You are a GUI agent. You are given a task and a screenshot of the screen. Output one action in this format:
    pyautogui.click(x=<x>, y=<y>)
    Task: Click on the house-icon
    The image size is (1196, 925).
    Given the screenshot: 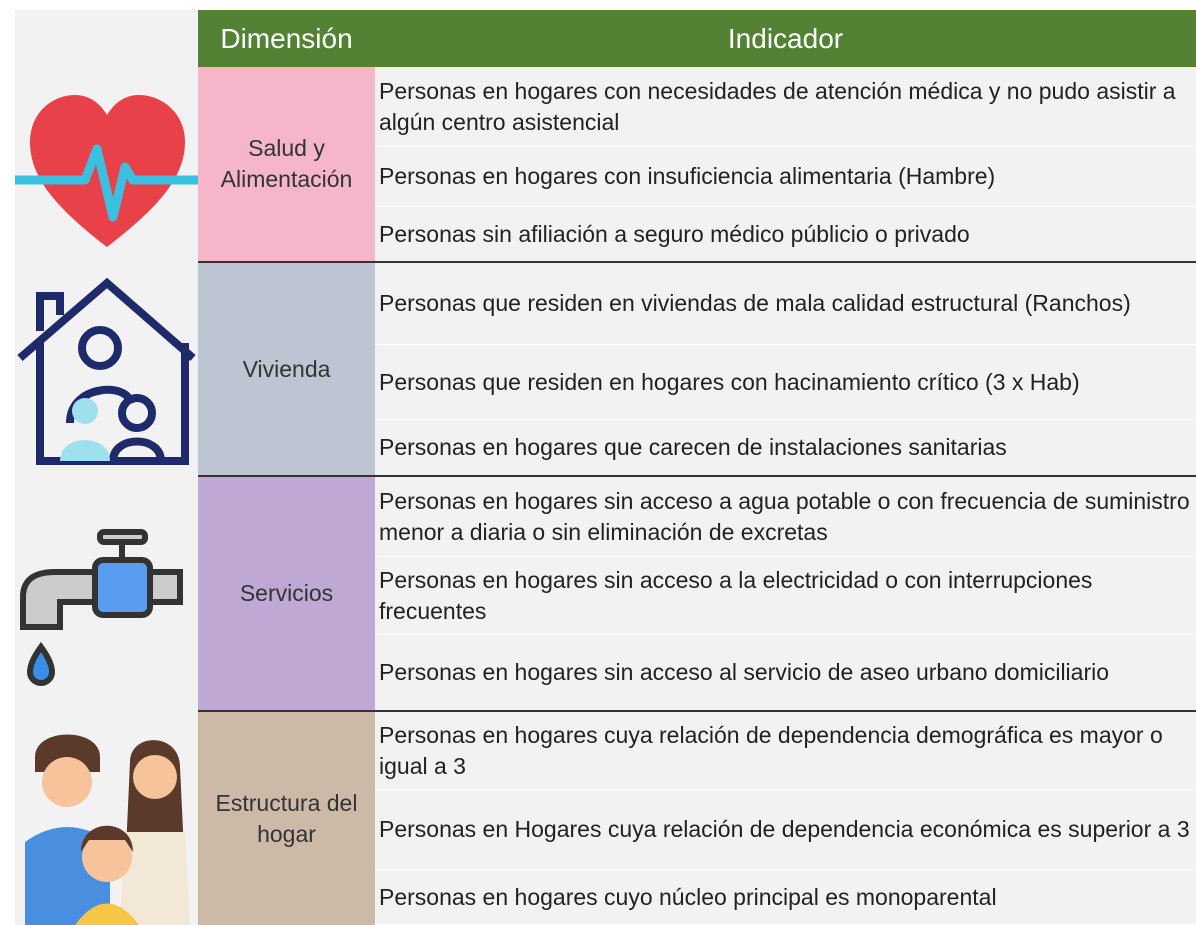 What is the action you would take?
    pyautogui.click(x=106, y=371)
    